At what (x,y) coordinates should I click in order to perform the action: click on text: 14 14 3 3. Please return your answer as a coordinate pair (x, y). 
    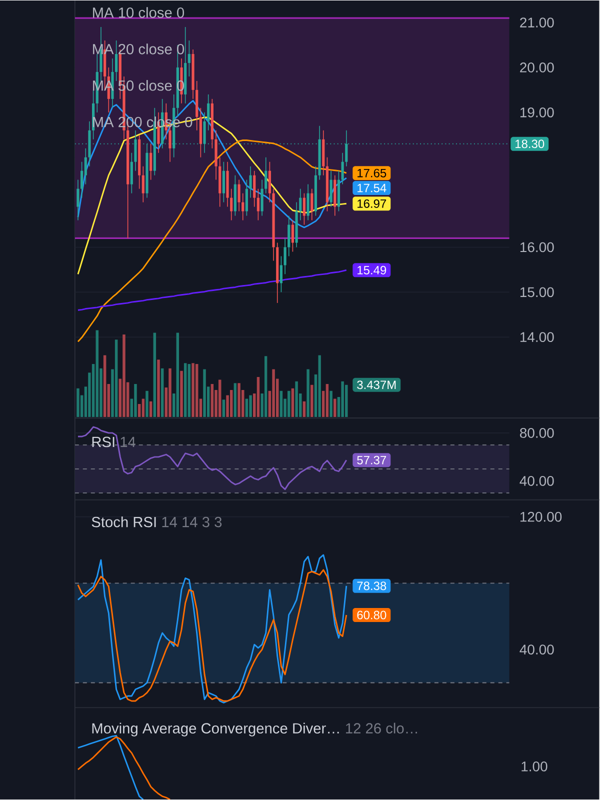
    Looking at the image, I should click on (192, 522).